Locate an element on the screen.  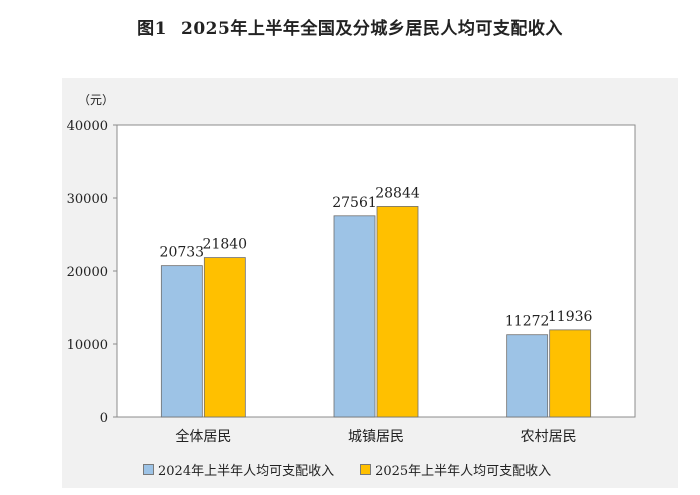
data-label: 11936 is located at coordinates (570, 317).